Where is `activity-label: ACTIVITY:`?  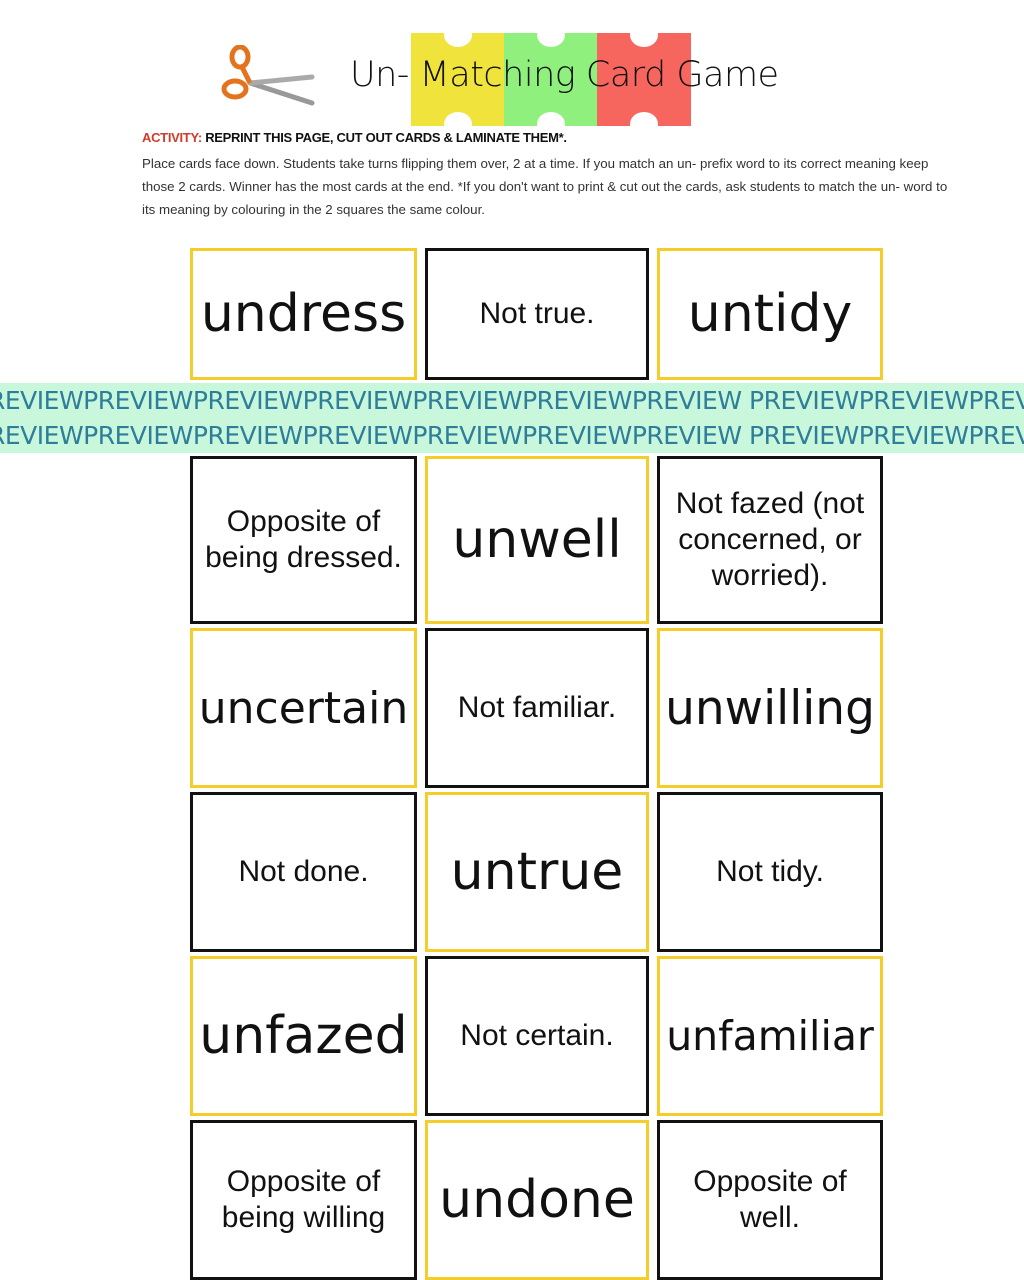 activity-label: ACTIVITY: is located at coordinates (172, 137).